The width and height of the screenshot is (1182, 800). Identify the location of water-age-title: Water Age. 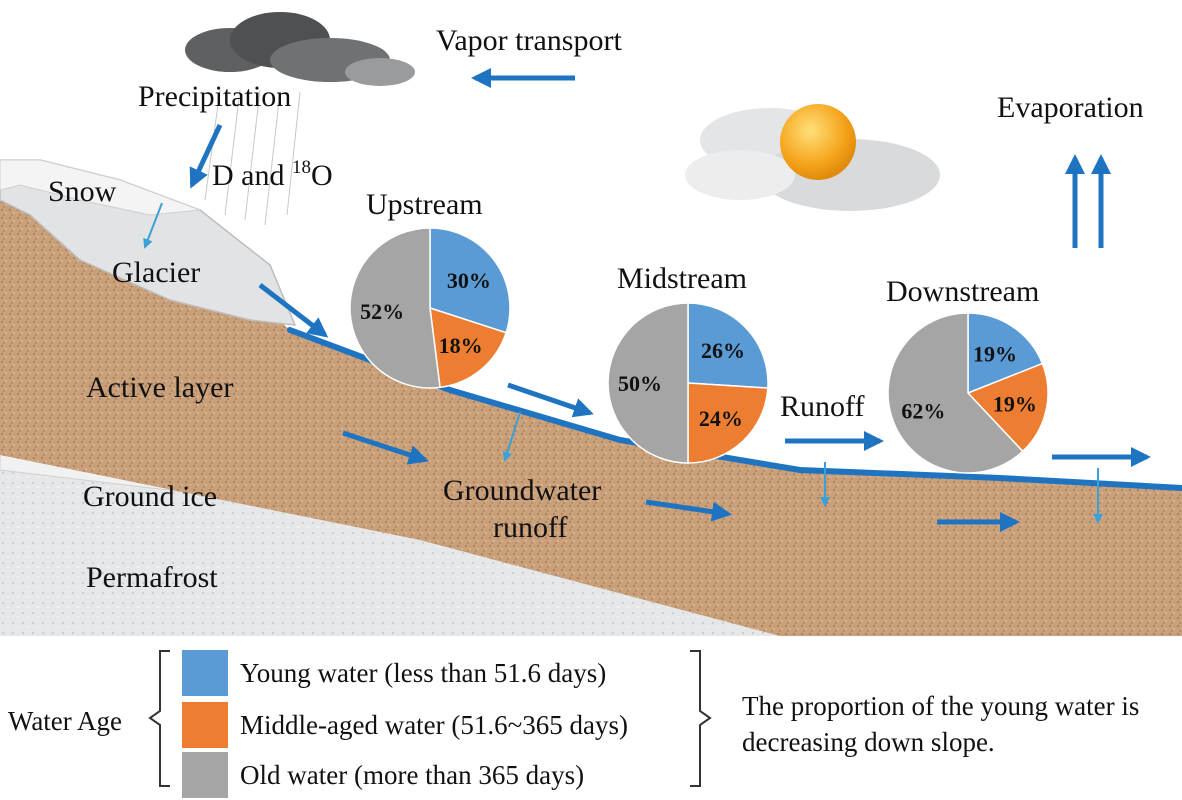
(65, 721).